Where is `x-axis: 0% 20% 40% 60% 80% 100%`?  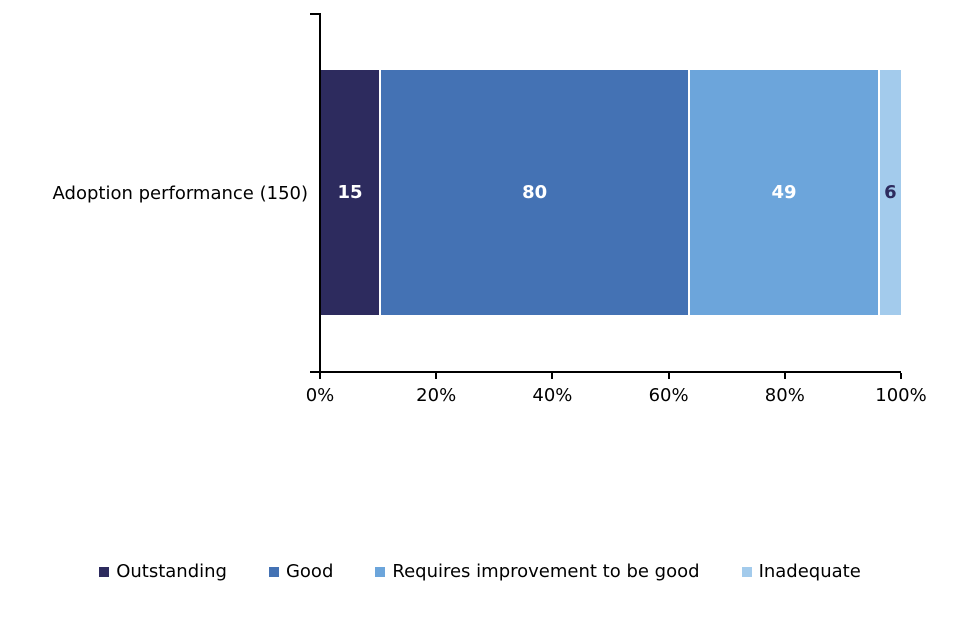 x-axis: 0% 20% 40% 60% 80% 100% is located at coordinates (616, 393).